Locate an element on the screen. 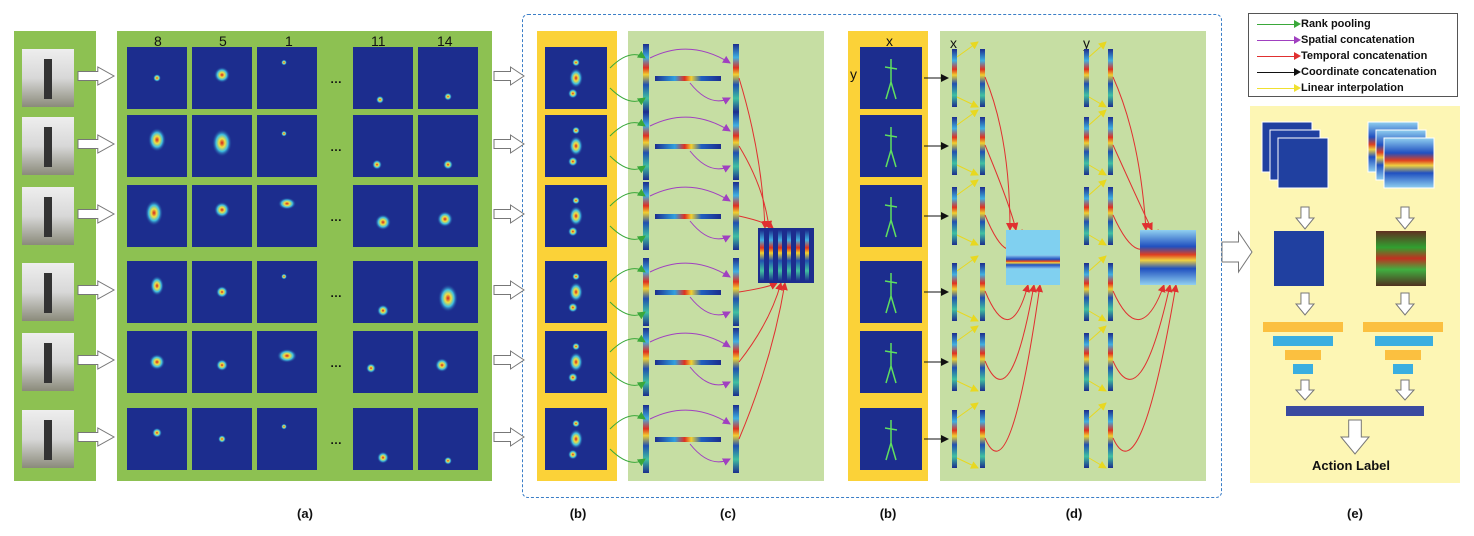 The height and width of the screenshot is (536, 1474). caption-e: (e) is located at coordinates (1355, 513).